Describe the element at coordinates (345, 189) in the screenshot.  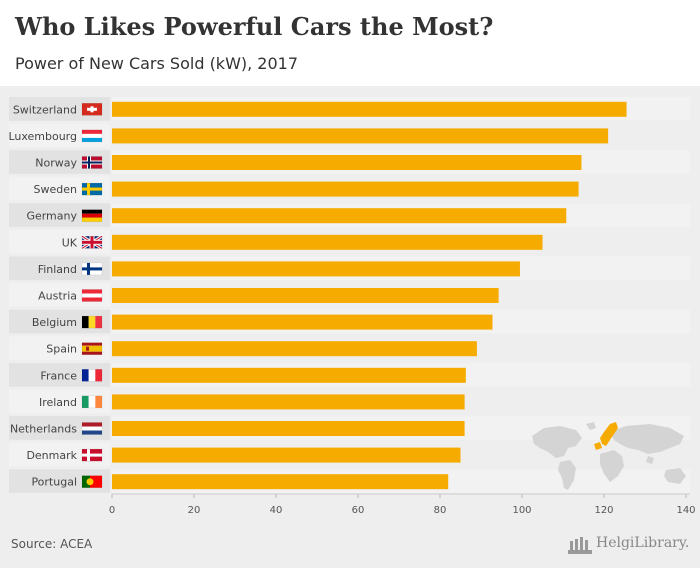
I see `bar-se` at that location.